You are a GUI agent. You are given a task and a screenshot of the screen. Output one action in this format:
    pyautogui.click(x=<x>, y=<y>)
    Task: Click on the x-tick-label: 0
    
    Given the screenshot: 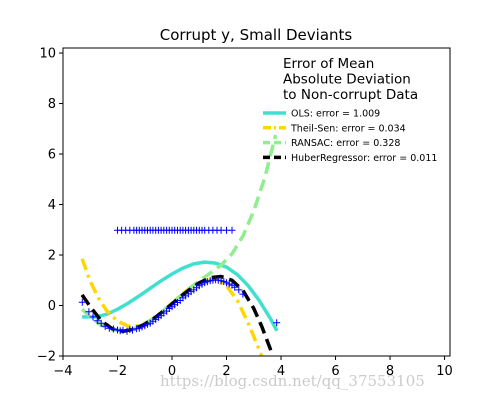 What is the action you would take?
    pyautogui.click(x=172, y=371)
    